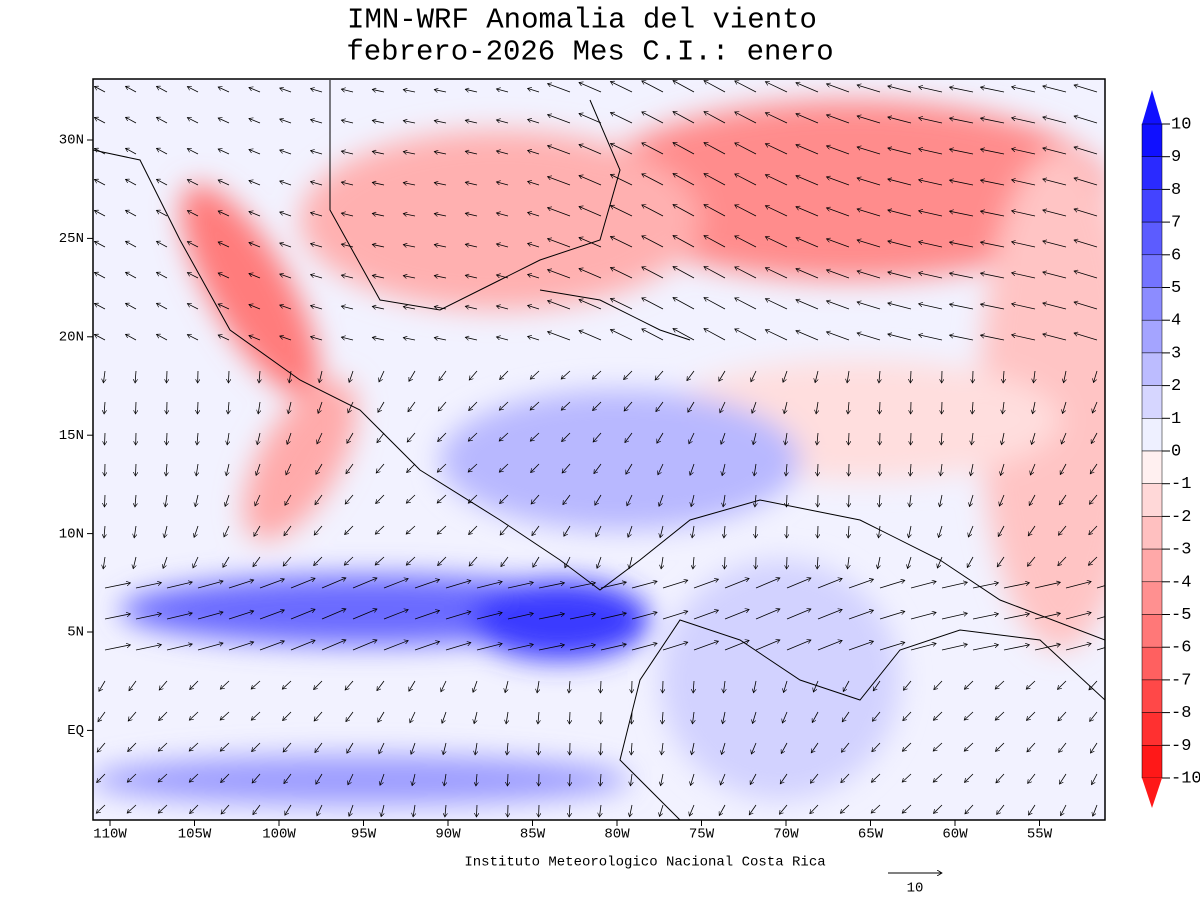 The image size is (1200, 900). What do you see at coordinates (71, 436) in the screenshot?
I see `lat-label: 15N` at bounding box center [71, 436].